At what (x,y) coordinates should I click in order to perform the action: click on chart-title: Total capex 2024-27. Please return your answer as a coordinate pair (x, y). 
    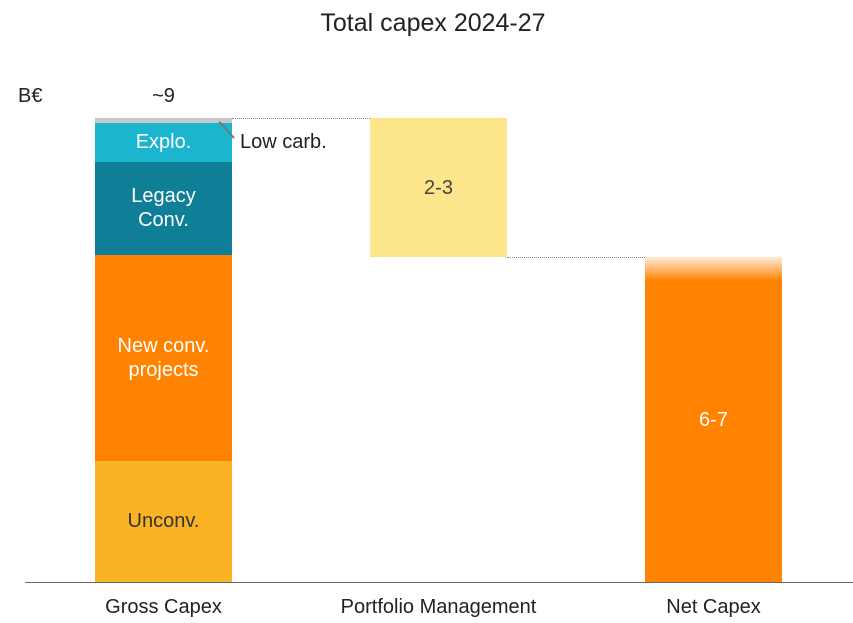
    Looking at the image, I should click on (433, 23).